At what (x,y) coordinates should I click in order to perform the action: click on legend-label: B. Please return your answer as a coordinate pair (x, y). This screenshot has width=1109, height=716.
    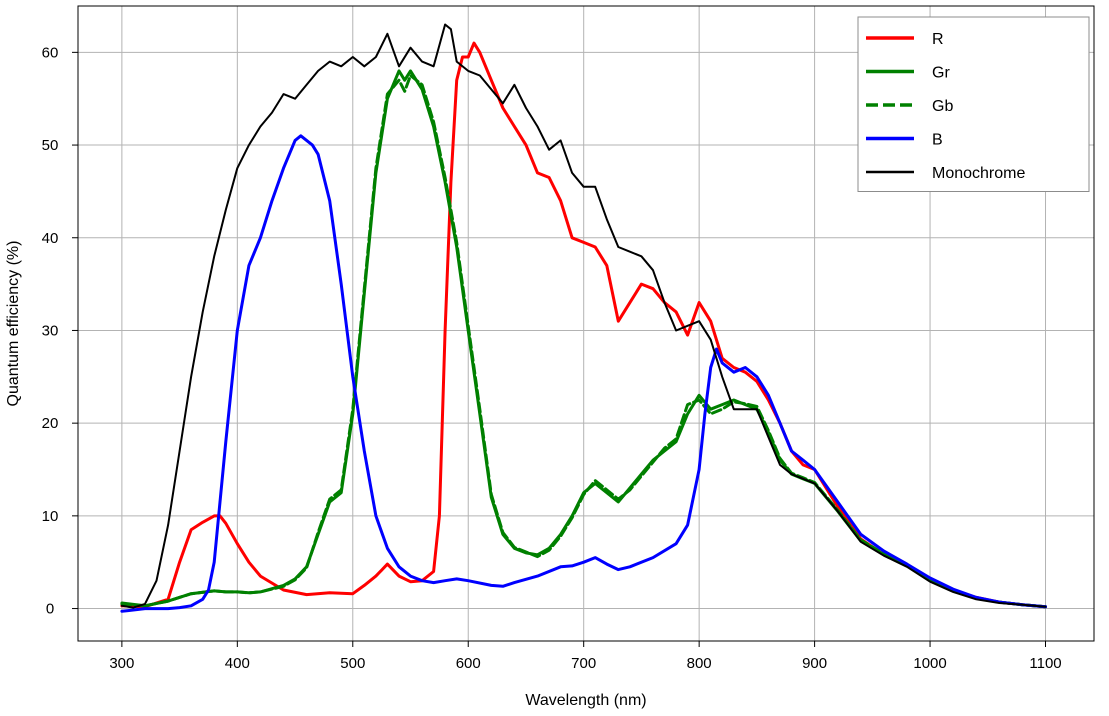
    Looking at the image, I should click on (937, 140).